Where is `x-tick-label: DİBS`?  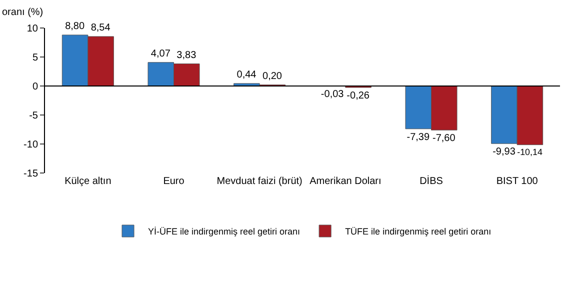
x-tick-label: DİBS is located at coordinates (432, 181).